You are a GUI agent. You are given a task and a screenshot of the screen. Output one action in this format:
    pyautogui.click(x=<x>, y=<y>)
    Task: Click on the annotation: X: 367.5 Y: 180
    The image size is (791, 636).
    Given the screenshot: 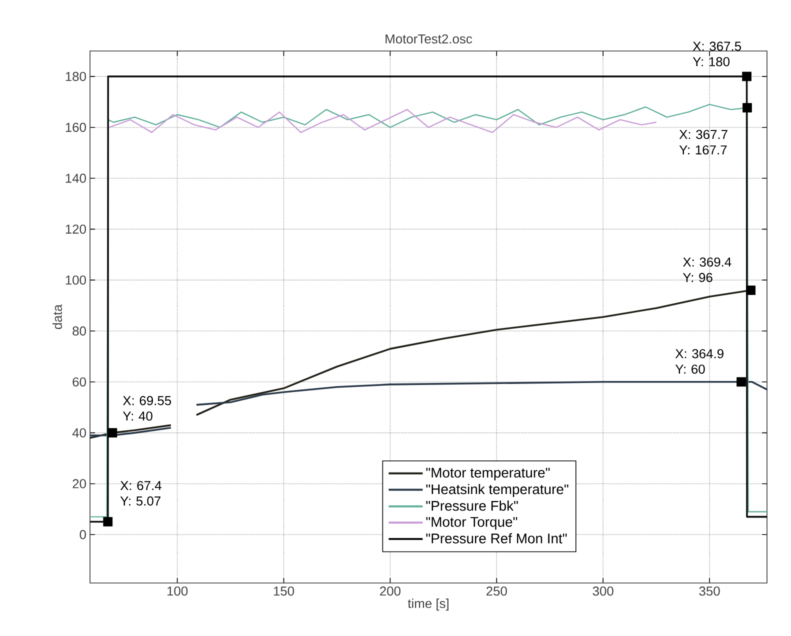 What is the action you would take?
    pyautogui.click(x=716, y=54)
    